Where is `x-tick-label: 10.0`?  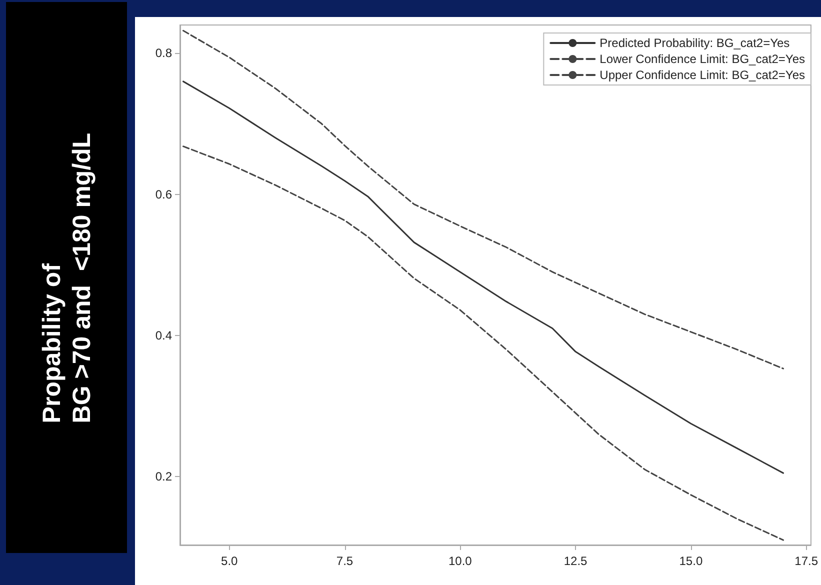
x-tick-label: 10.0 is located at coordinates (460, 561).